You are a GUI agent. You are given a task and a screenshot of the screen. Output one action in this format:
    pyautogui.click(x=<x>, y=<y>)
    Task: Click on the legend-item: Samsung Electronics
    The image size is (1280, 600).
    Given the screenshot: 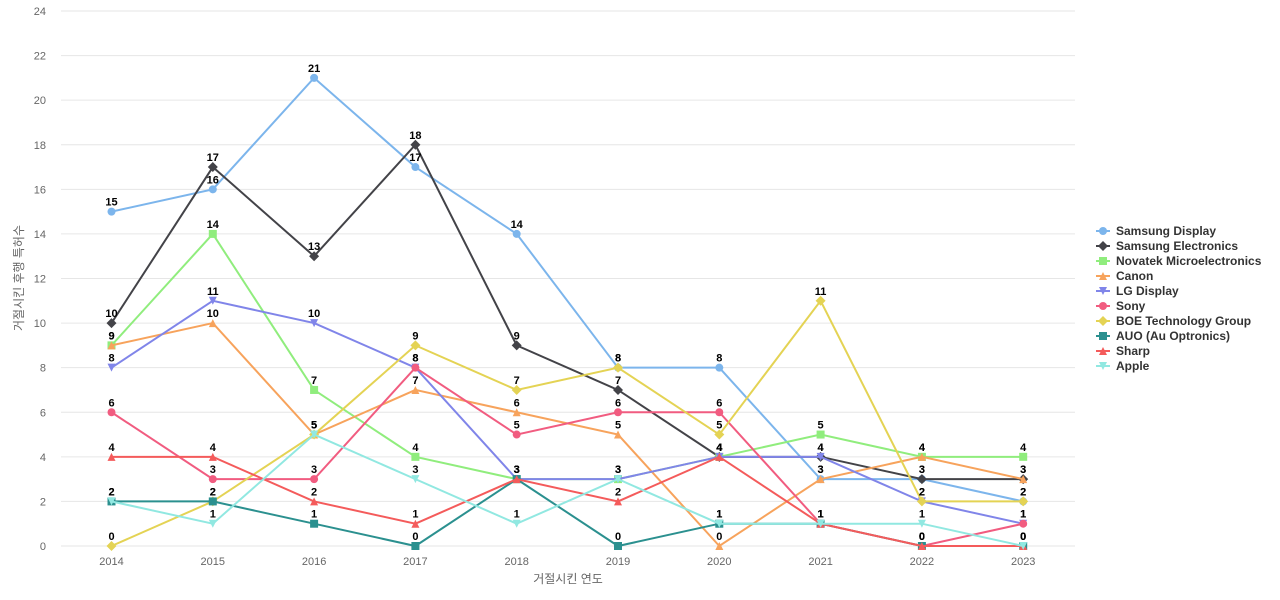 What is the action you would take?
    pyautogui.click(x=1167, y=246)
    